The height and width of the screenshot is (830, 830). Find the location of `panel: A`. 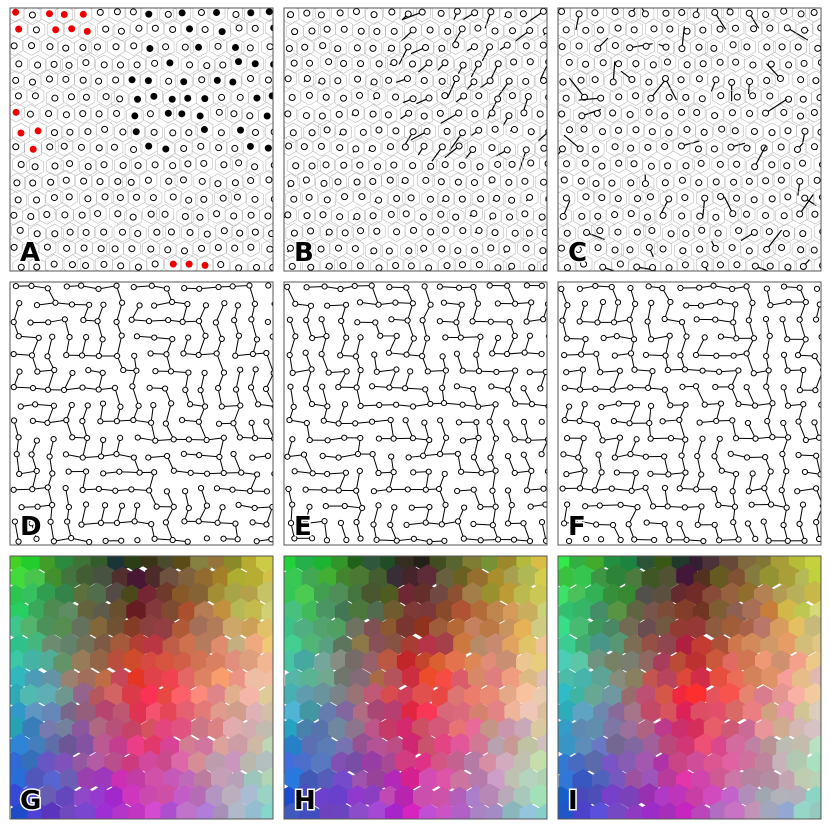

panel: A is located at coordinates (141, 139).